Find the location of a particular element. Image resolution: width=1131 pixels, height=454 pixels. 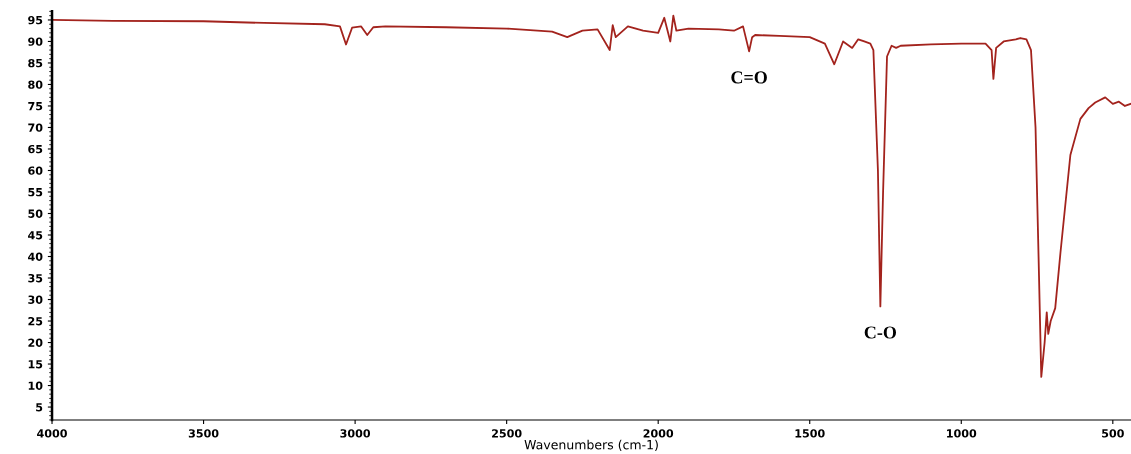

x-tick-label: 3000 is located at coordinates (355, 433).